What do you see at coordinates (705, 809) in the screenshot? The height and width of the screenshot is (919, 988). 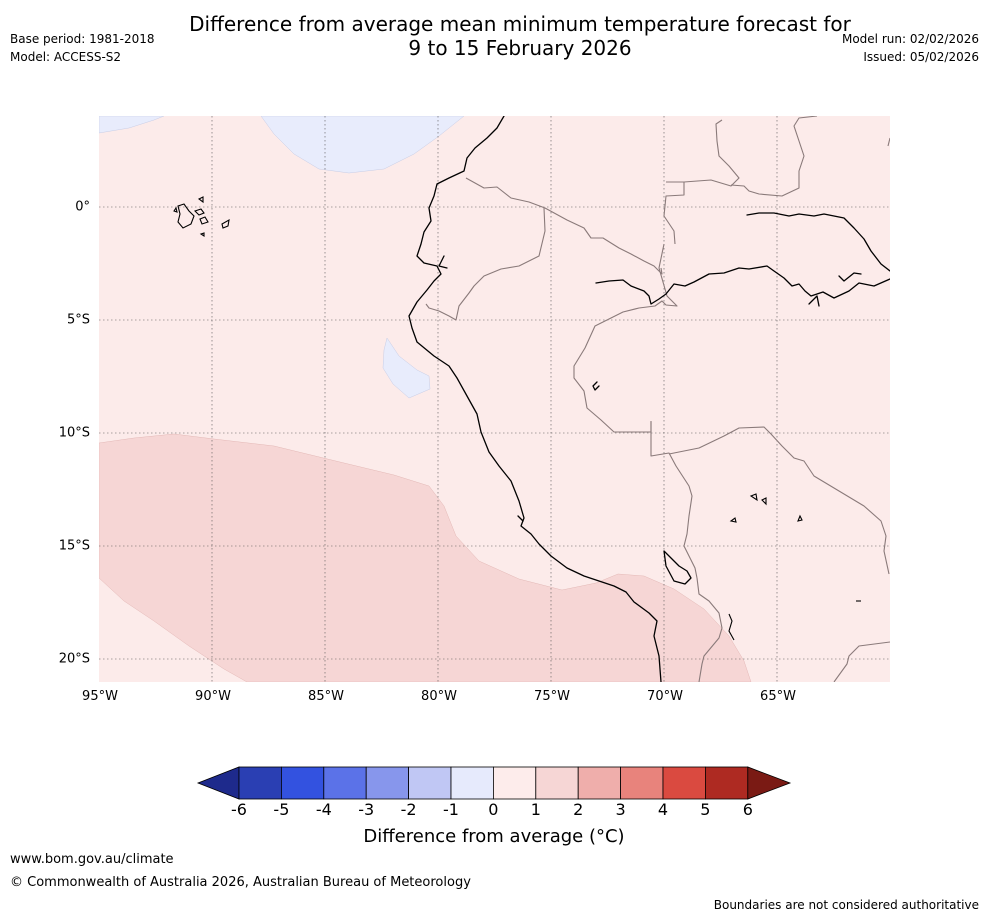 I see `cb-tick-5: 5` at bounding box center [705, 809].